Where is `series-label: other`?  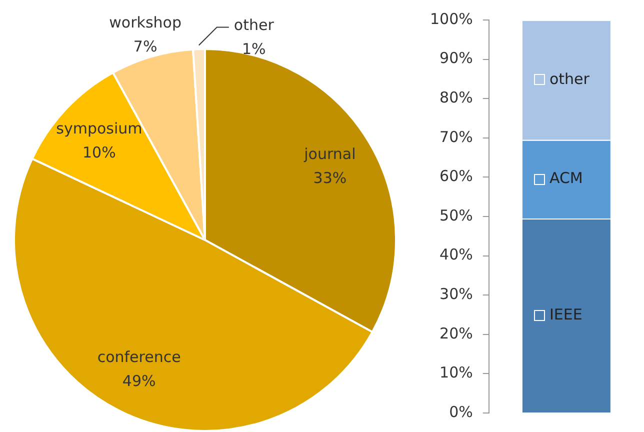 series-label: other is located at coordinates (569, 79).